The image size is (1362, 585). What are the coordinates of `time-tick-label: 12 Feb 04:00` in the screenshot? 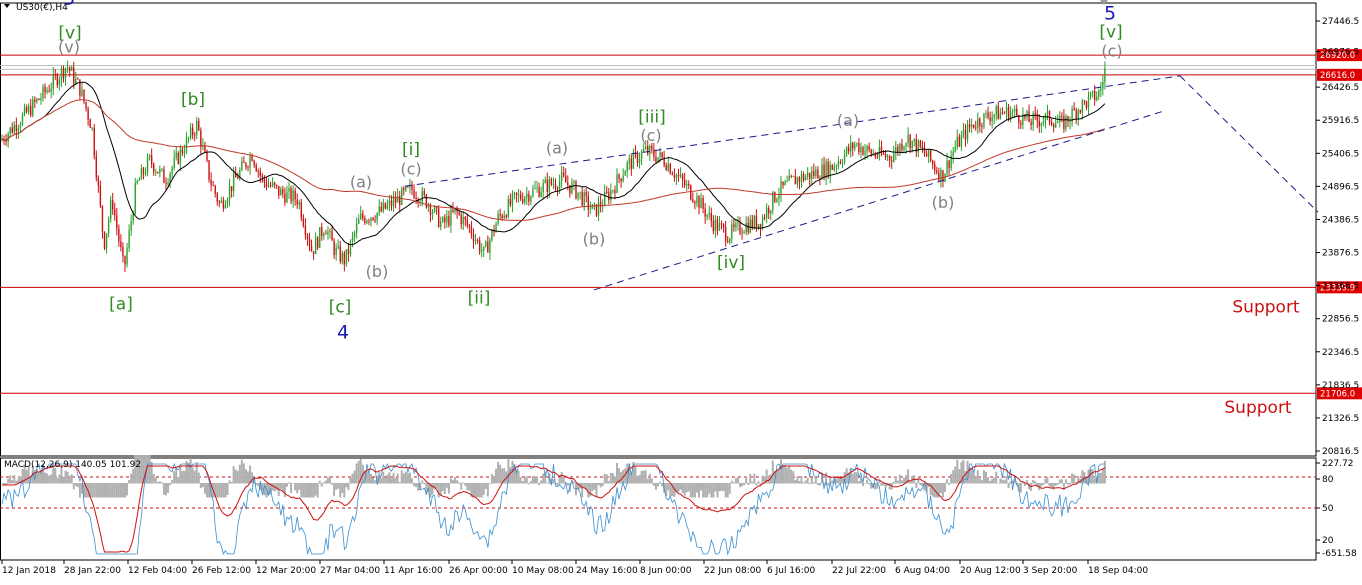 It's located at (157, 571).